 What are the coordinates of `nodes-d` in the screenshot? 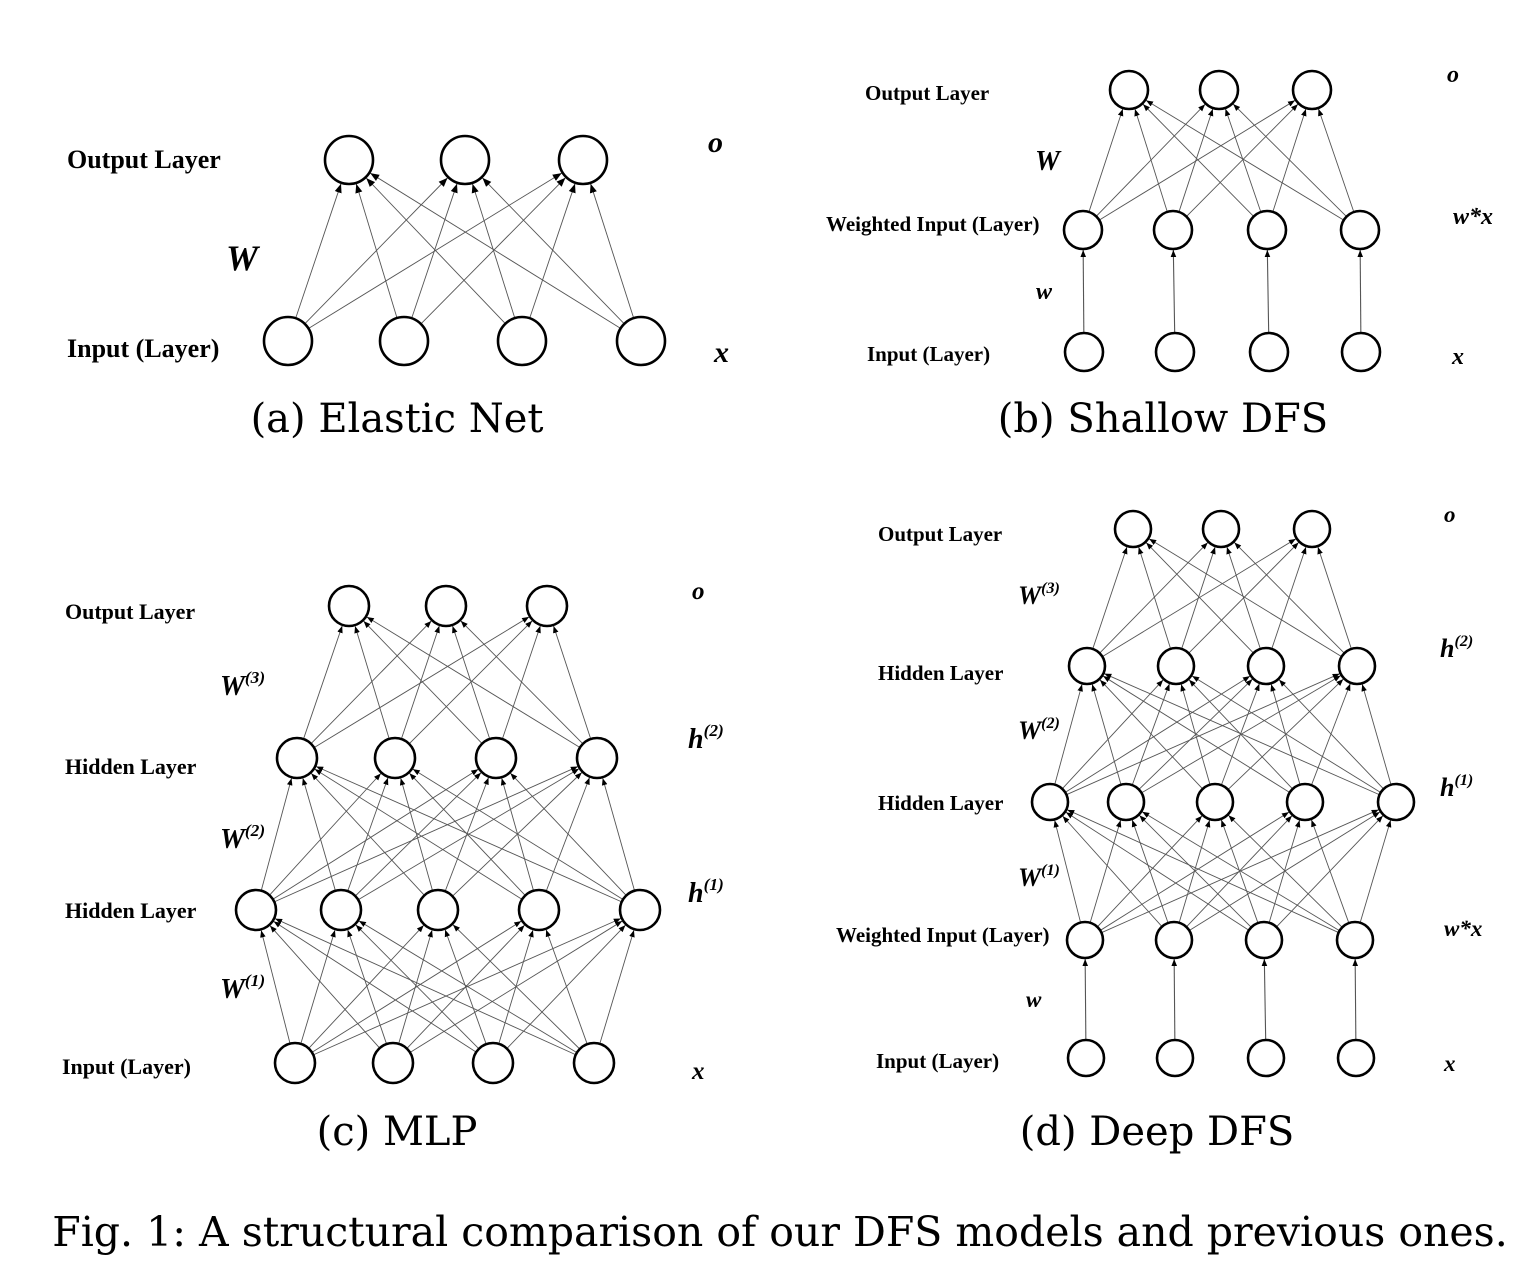 It's located at (1223, 793).